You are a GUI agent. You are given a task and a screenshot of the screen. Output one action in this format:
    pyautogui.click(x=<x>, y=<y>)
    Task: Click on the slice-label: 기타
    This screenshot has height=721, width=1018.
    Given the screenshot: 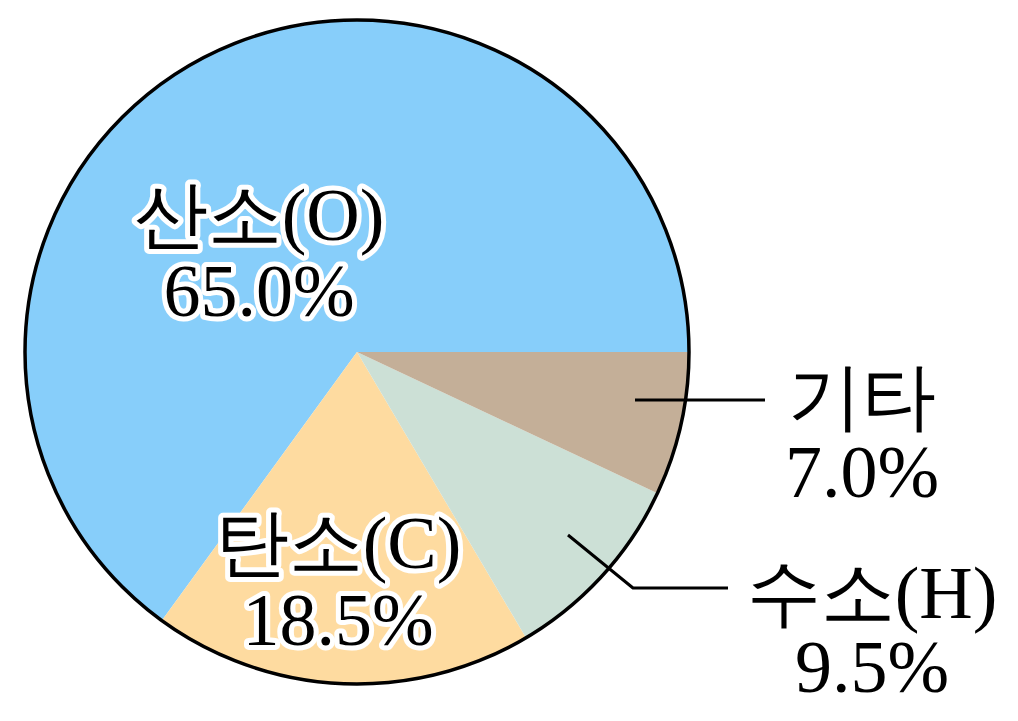 What is the action you would take?
    pyautogui.click(x=862, y=397)
    